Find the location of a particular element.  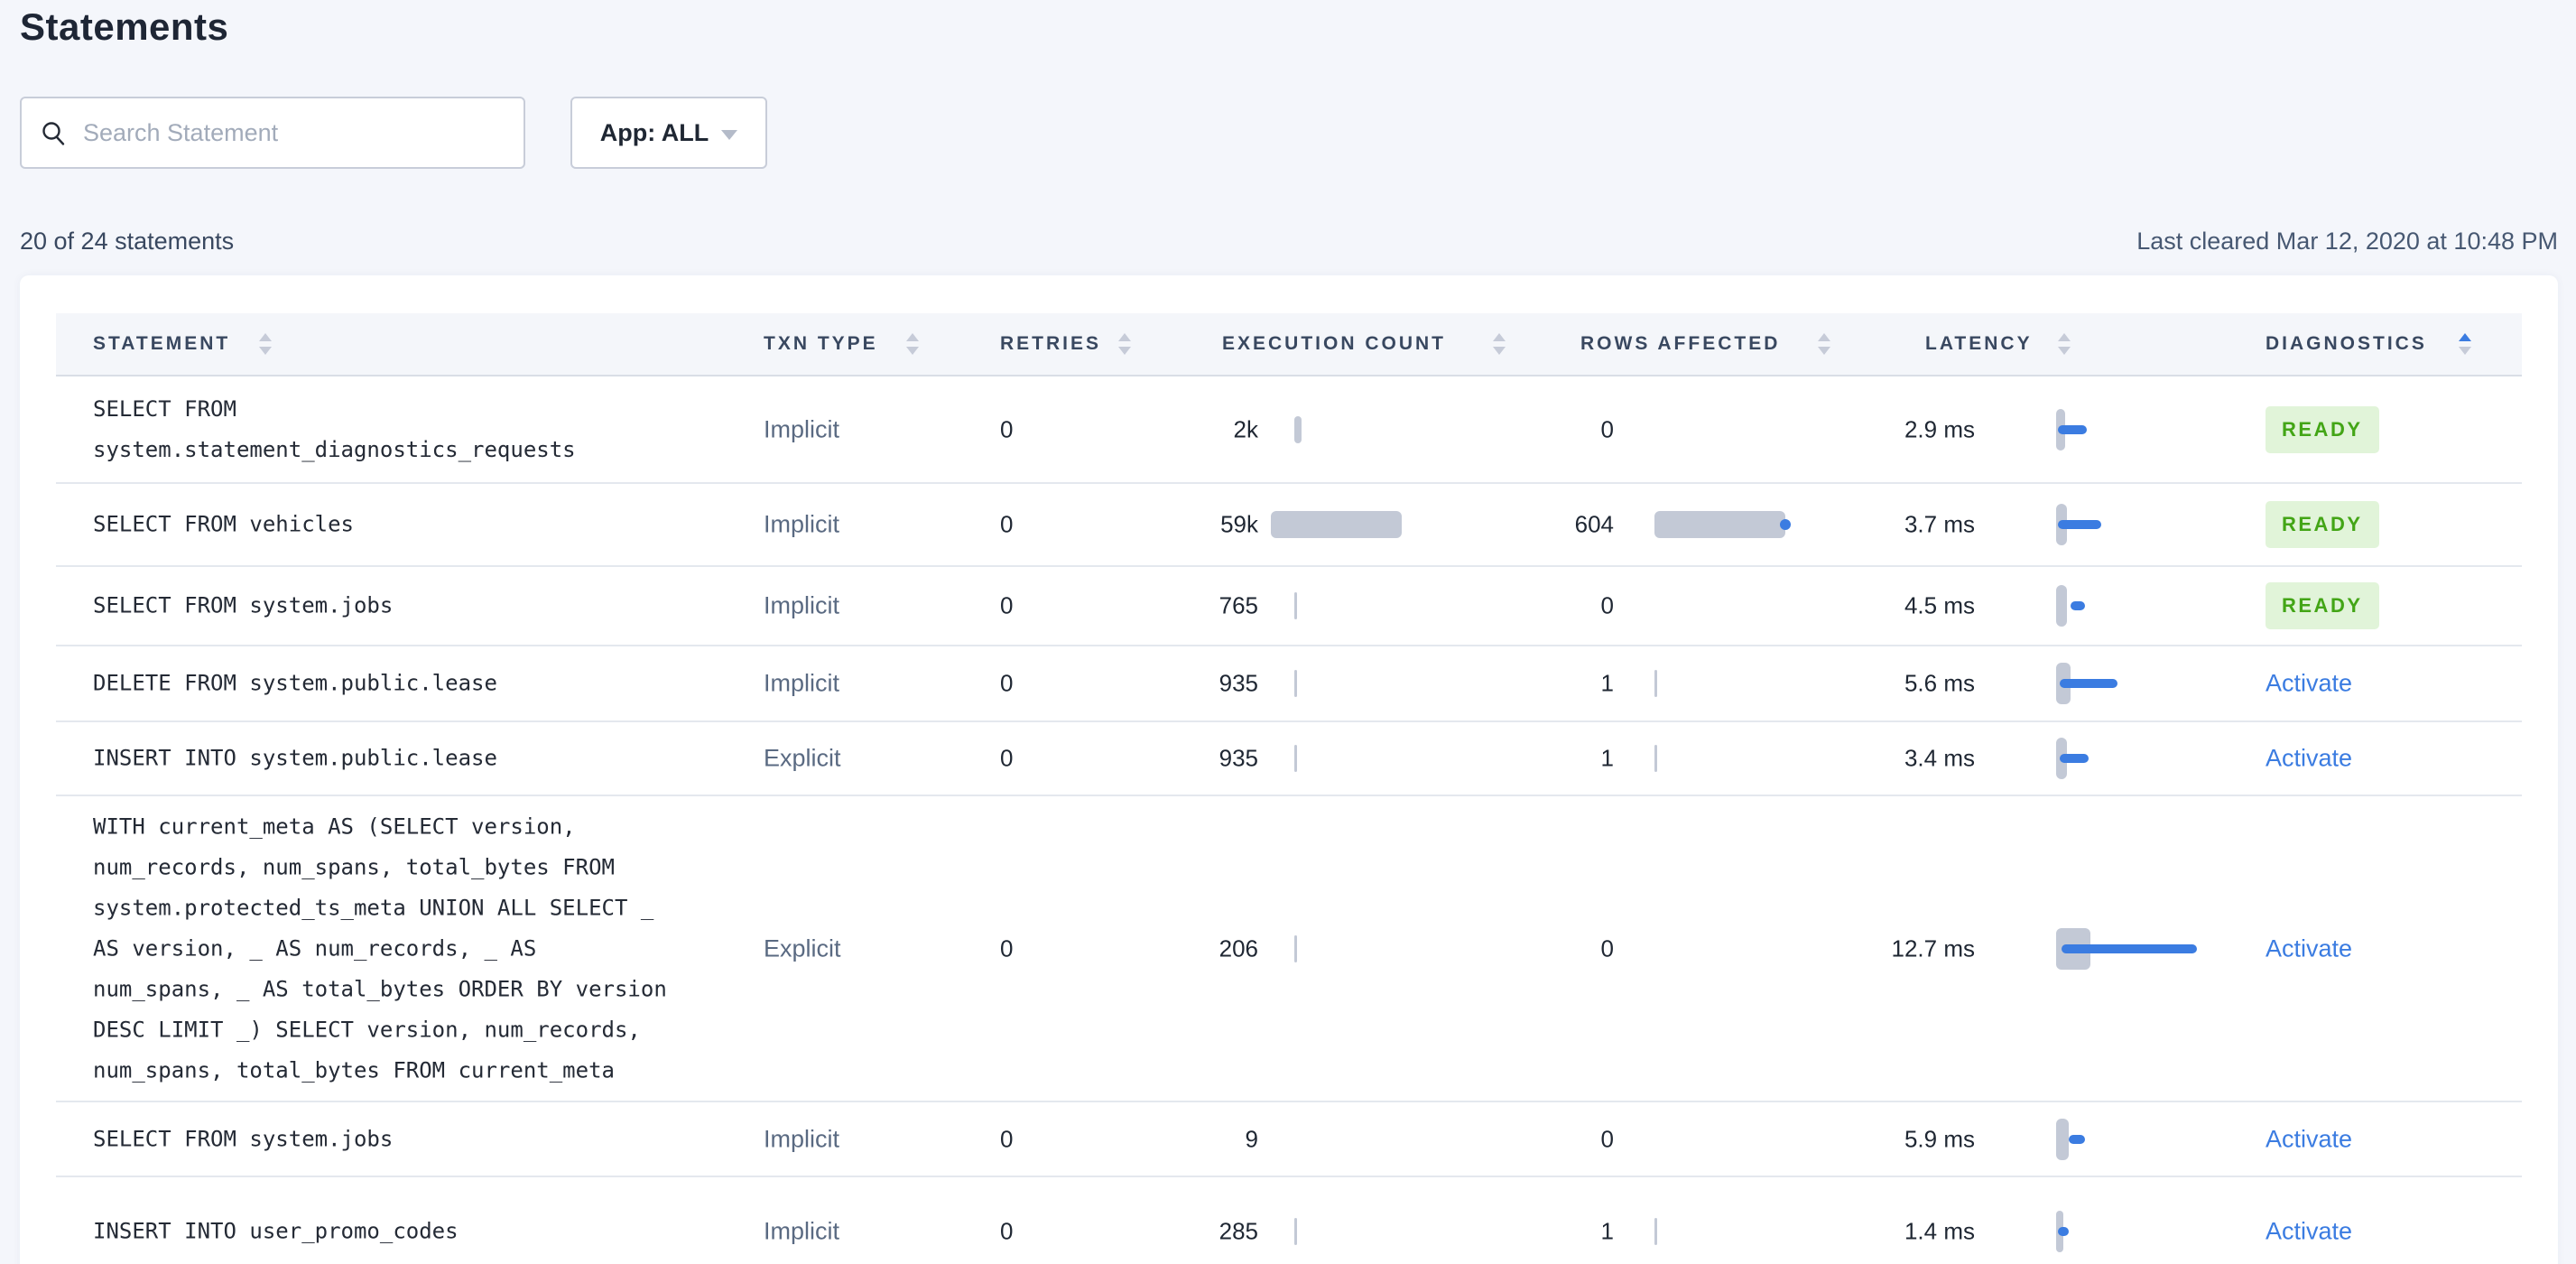

statement-count: 20 of 24 statements is located at coordinates (127, 241).